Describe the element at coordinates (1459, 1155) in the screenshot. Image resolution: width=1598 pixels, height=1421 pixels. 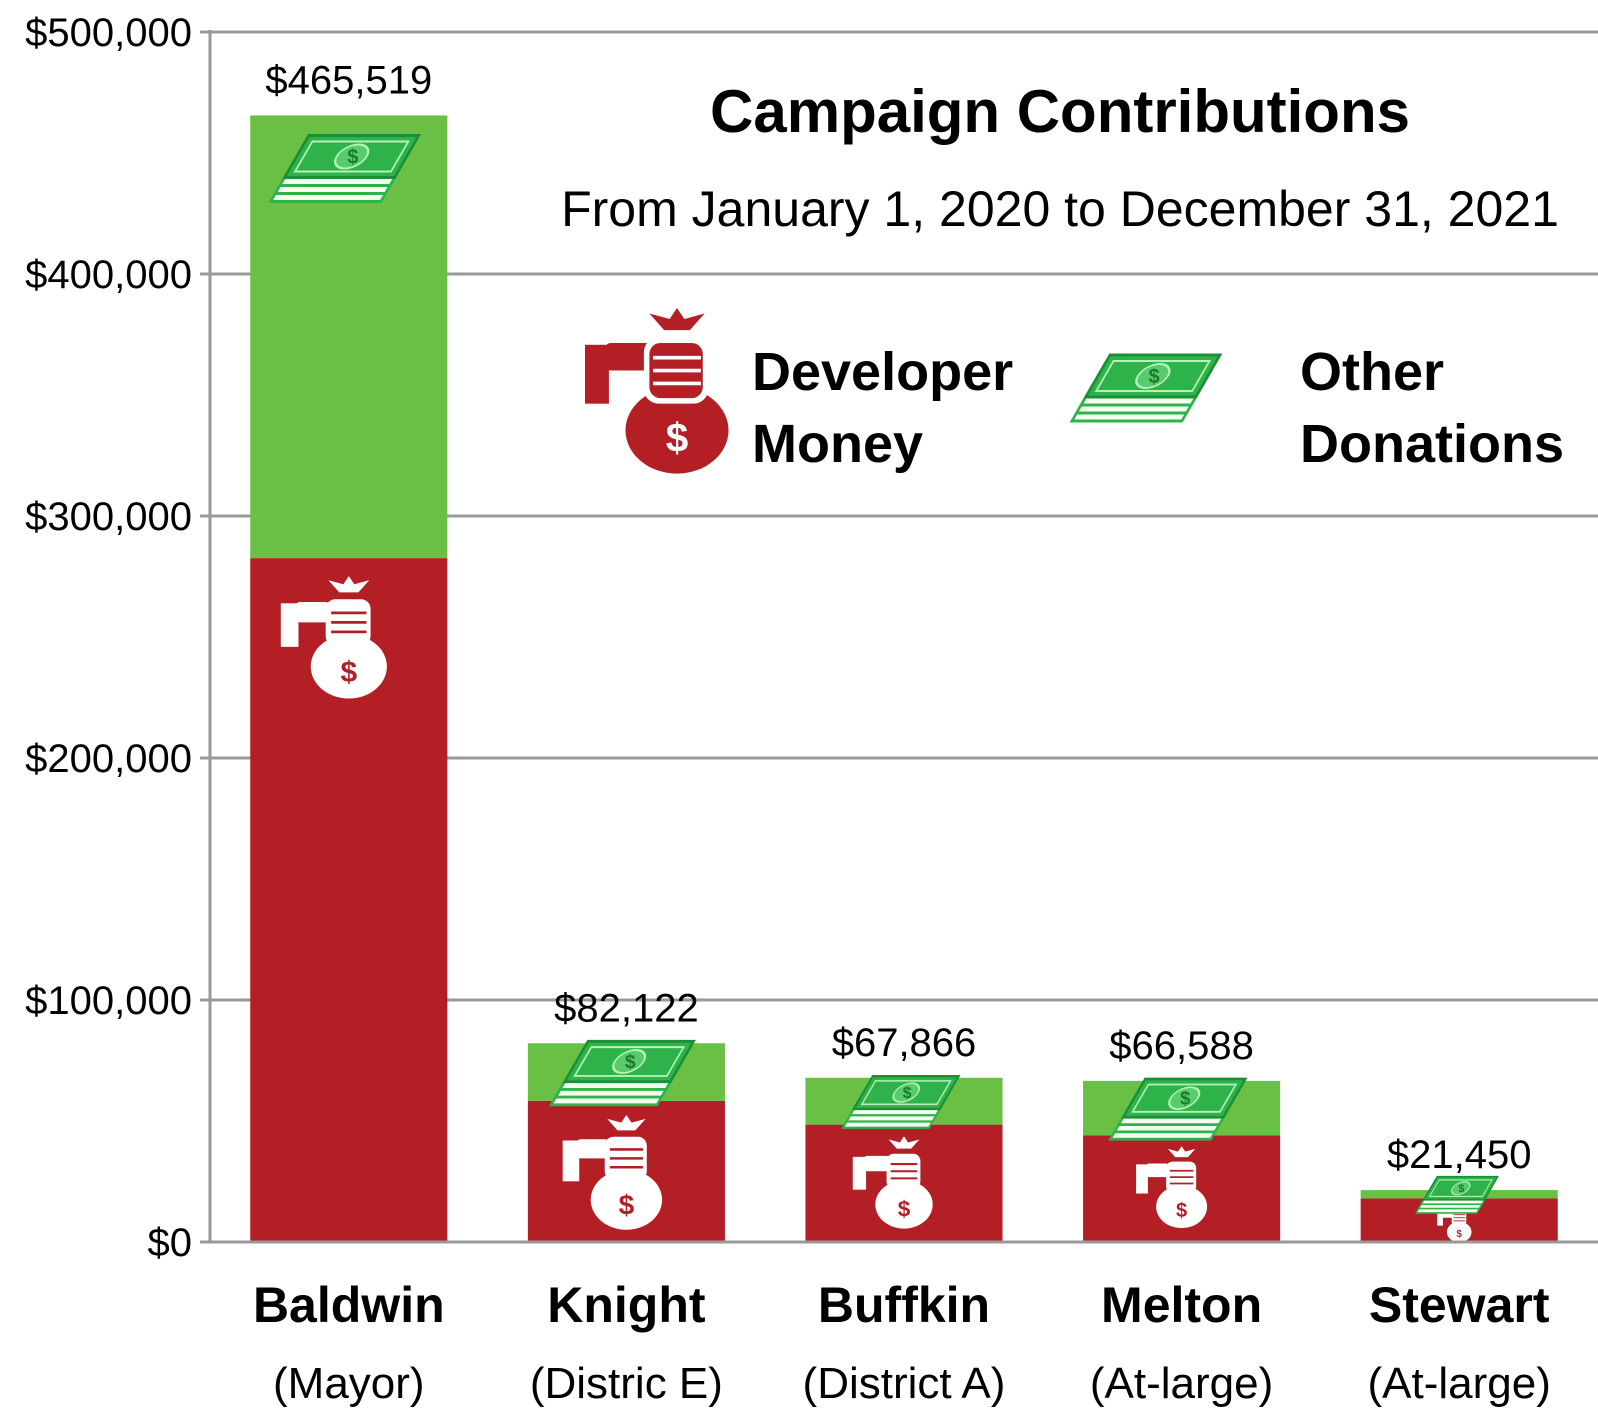
I see `total-label-stewart: $21,450` at that location.